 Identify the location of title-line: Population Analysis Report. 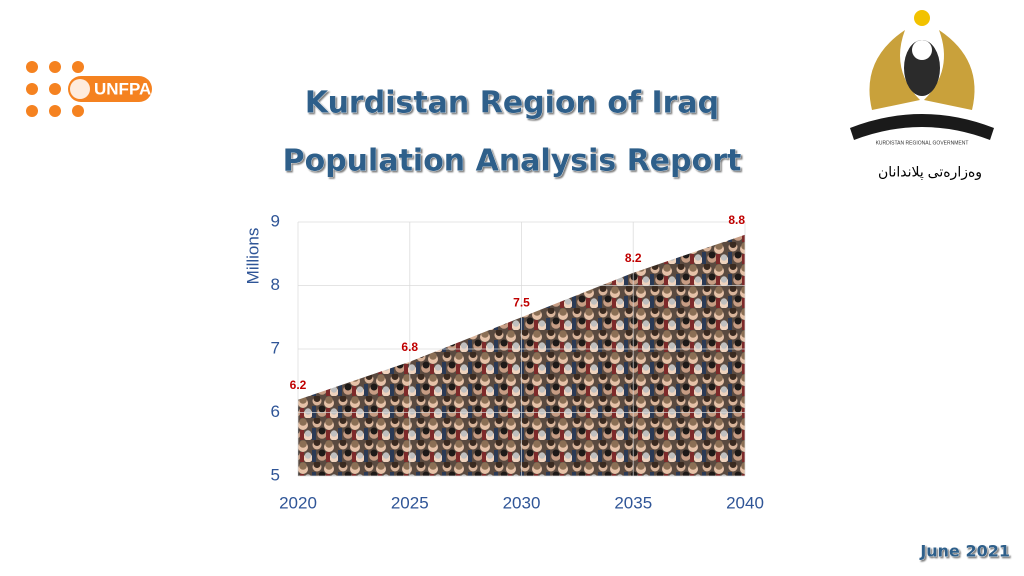
(512, 161).